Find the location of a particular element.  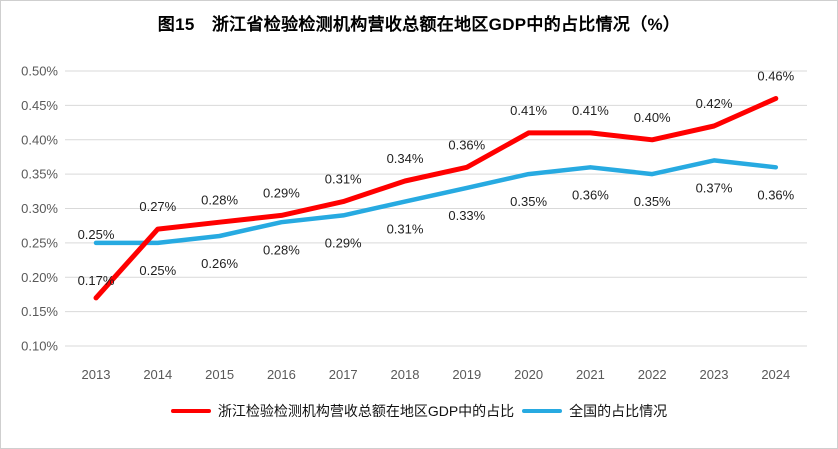

svg-text: 2018 is located at coordinates (405, 374).